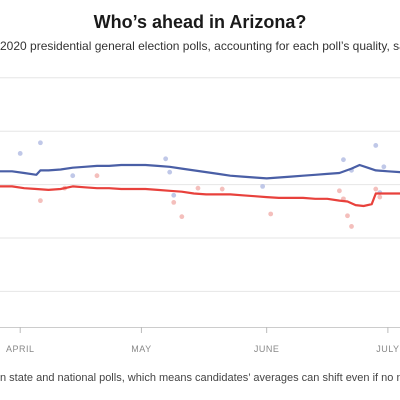 This screenshot has width=400, height=400. I want to click on series-lines-layer, so click(200, 185).